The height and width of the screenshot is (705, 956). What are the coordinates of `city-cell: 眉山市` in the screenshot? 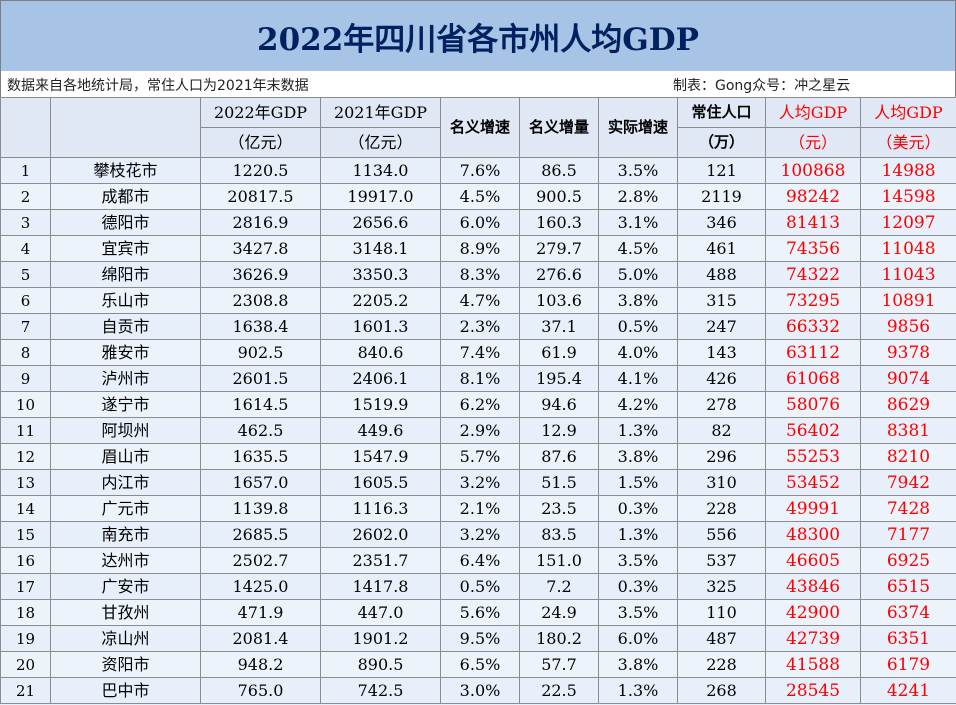 It's located at (125, 456).